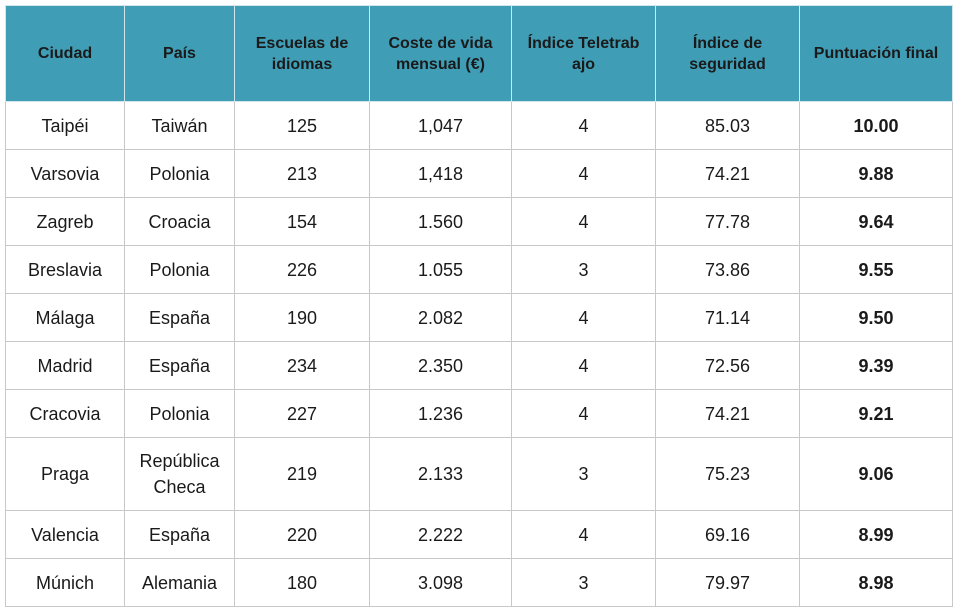 The width and height of the screenshot is (959, 611). Describe the element at coordinates (727, 269) in the screenshot. I see `table-cell: 73.86` at that location.